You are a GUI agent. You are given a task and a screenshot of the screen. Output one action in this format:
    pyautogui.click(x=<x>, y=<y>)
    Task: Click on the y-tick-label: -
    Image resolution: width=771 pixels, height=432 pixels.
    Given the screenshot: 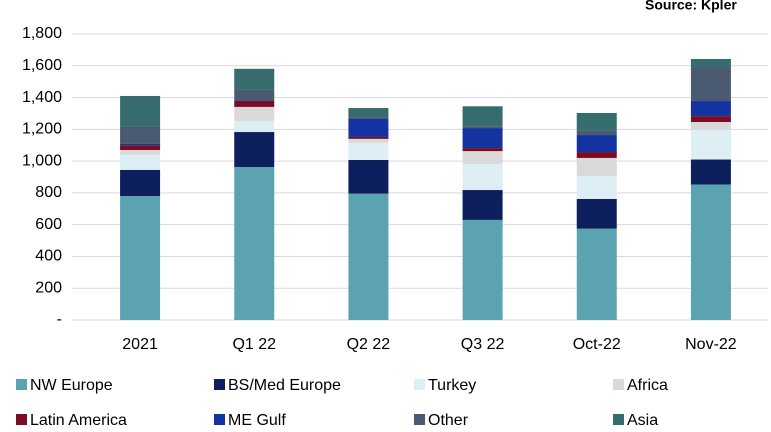 What is the action you would take?
    pyautogui.click(x=59, y=319)
    